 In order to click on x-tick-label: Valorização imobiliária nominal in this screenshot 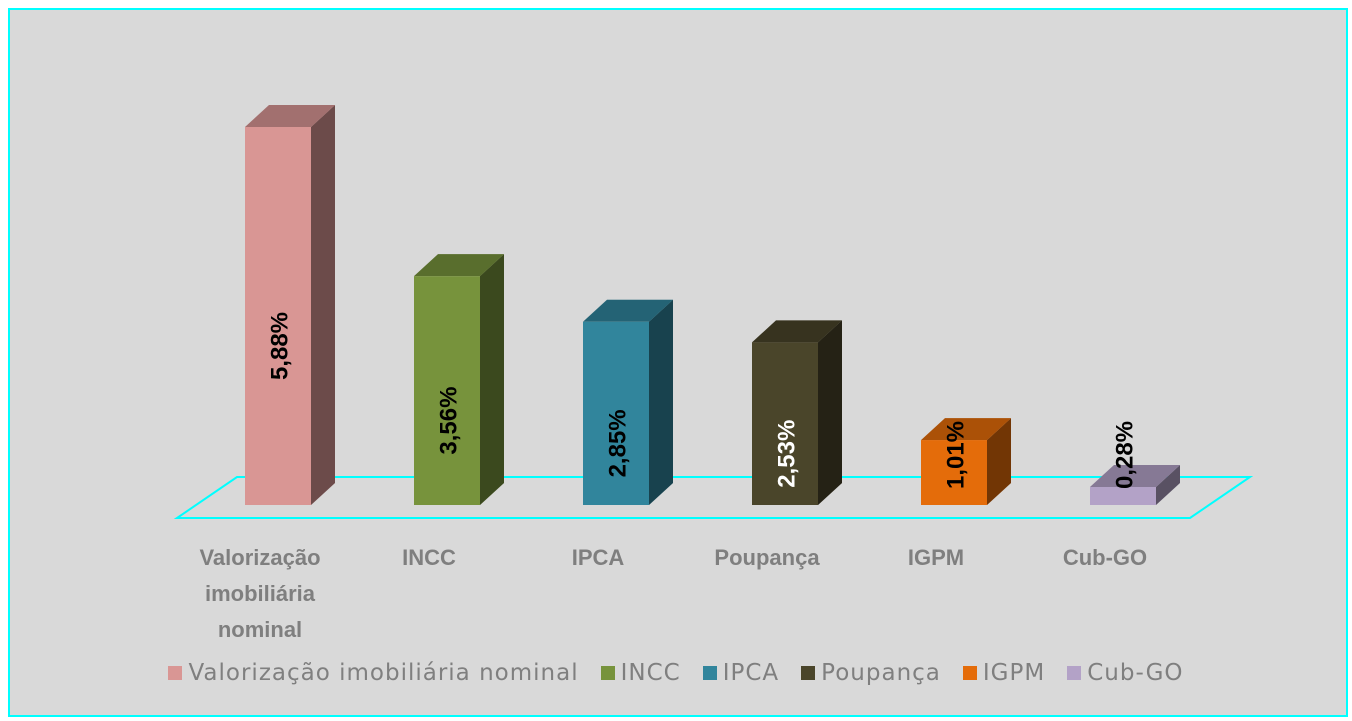, I will do `click(260, 593)`.